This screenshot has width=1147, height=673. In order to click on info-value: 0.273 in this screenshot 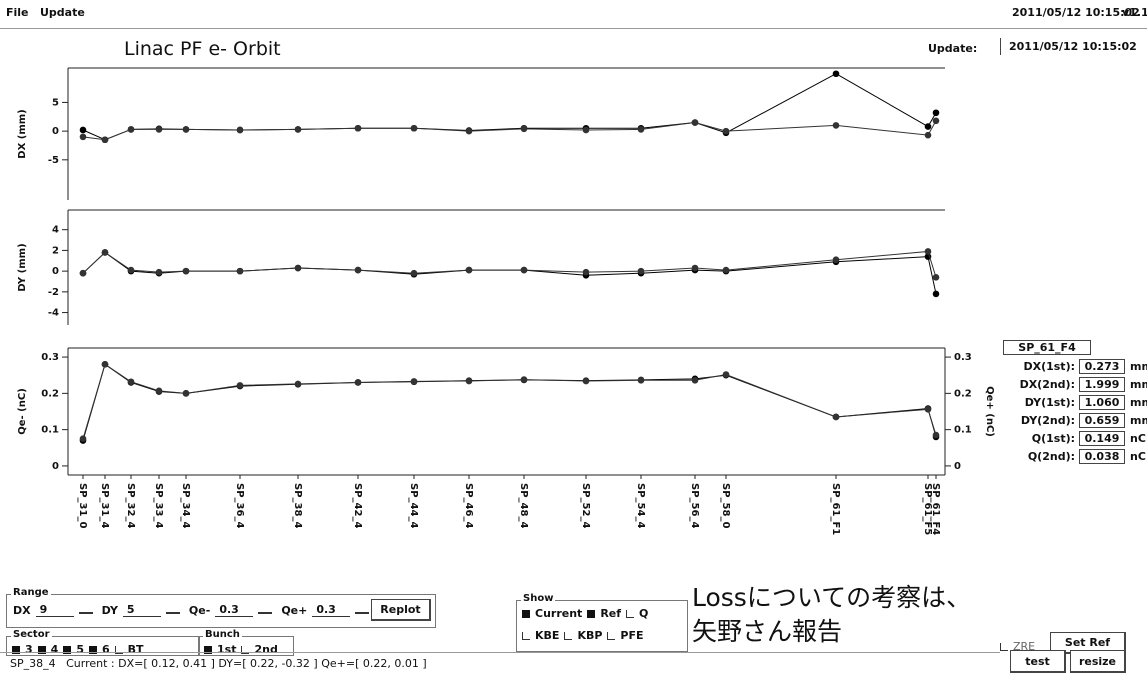, I will do `click(1102, 366)`.